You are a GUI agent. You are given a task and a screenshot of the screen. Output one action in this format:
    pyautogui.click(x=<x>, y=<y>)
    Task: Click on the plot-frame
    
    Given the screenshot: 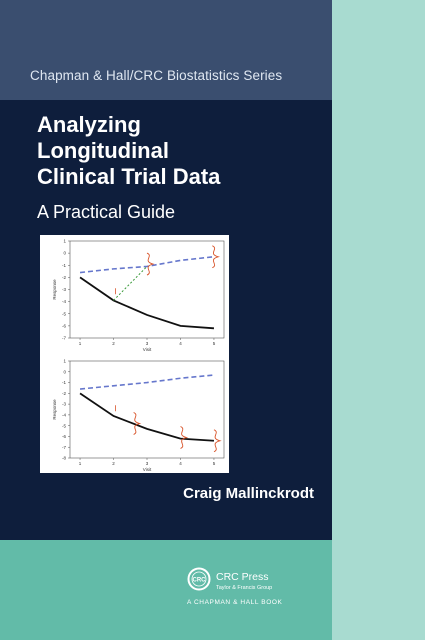 What is the action you would take?
    pyautogui.click(x=147, y=289)
    